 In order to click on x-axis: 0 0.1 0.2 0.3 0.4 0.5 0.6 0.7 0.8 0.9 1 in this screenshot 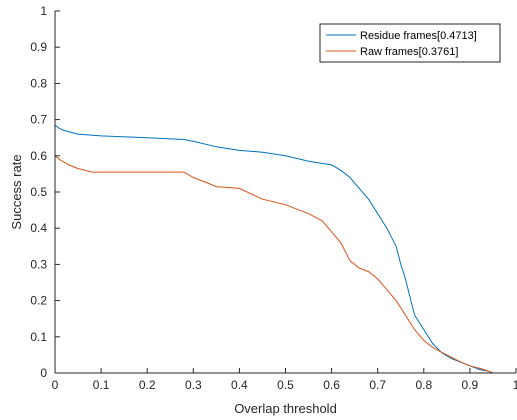, I will do `click(284, 380)`.